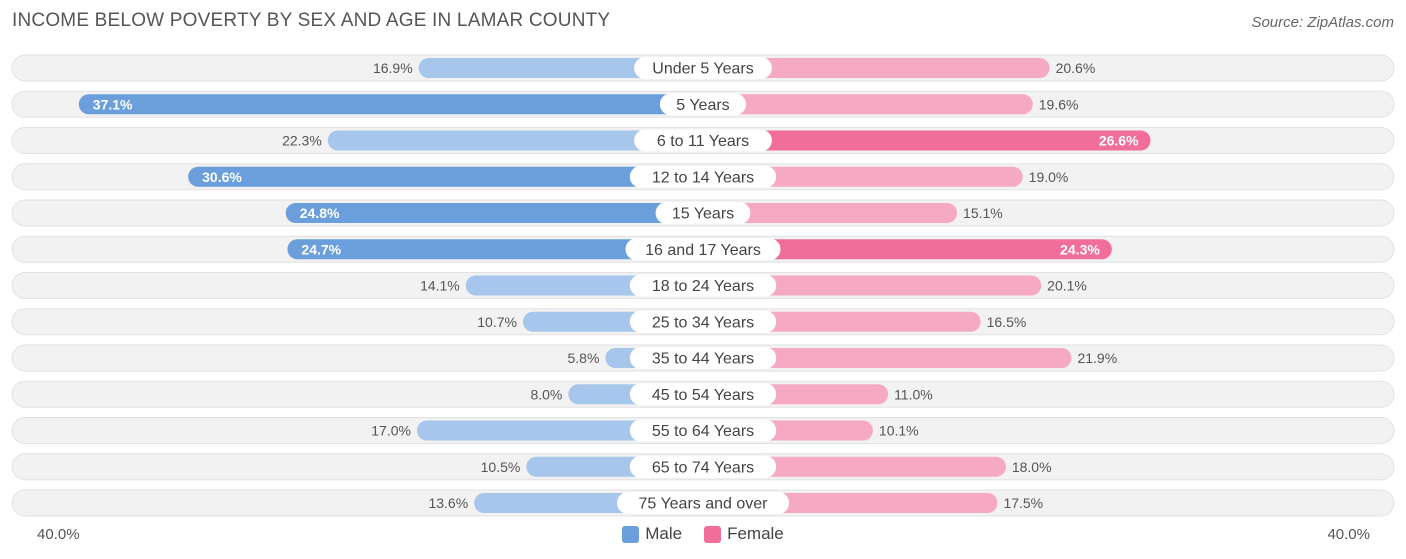 The height and width of the screenshot is (559, 1406). Describe the element at coordinates (302, 141) in the screenshot. I see `value-label-male: 22.3%` at that location.